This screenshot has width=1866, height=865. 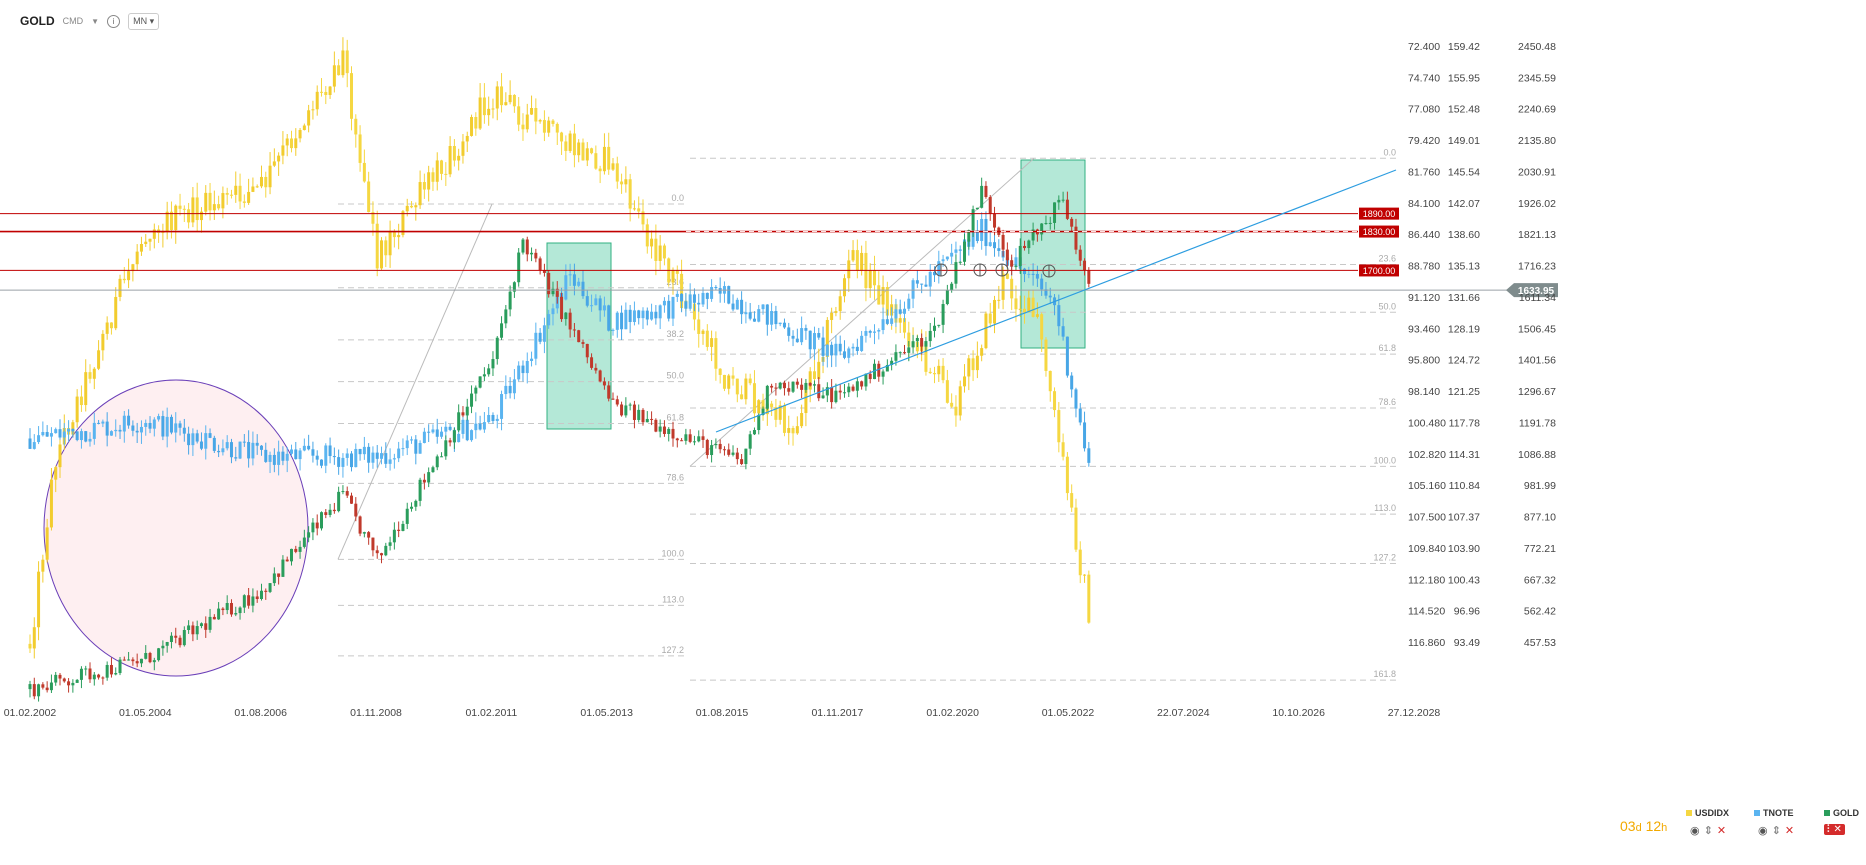 I want to click on instrument-type-label: CMD, so click(x=73, y=21).